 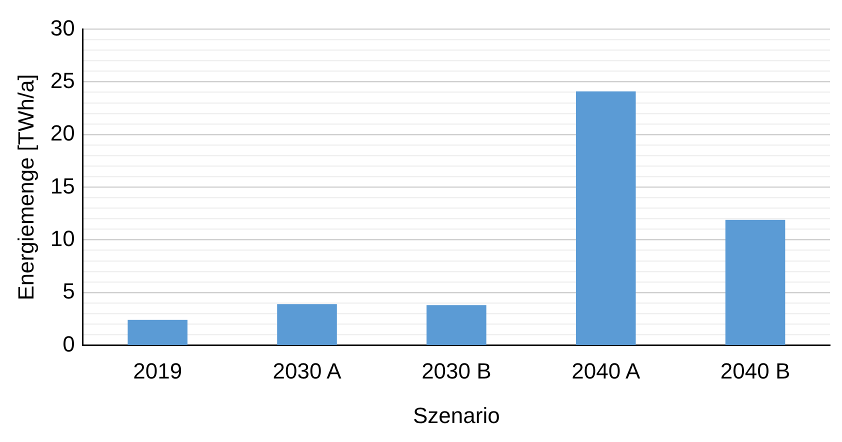 What do you see at coordinates (157, 371) in the screenshot?
I see `x-tick-label: 2019` at bounding box center [157, 371].